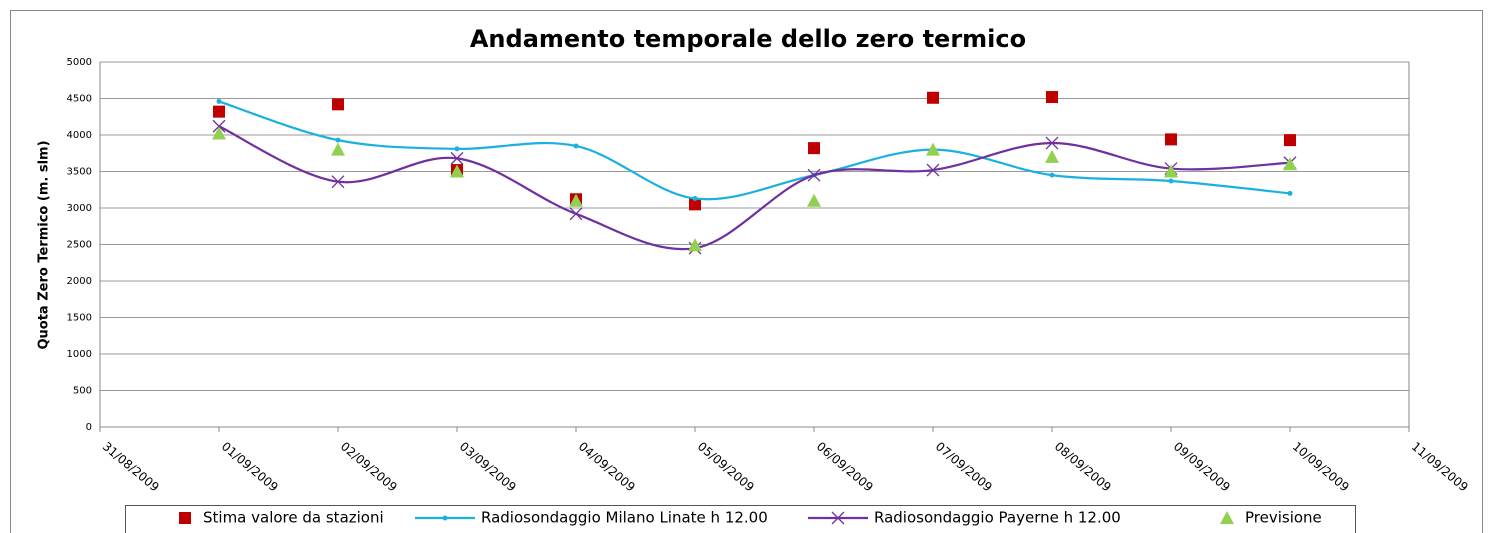  What do you see at coordinates (79, 135) in the screenshot?
I see `y-tick-label: 4000` at bounding box center [79, 135].